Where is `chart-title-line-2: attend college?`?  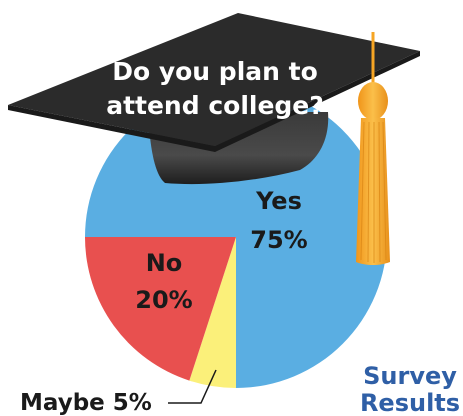
chart-title-line-2: attend college? is located at coordinates (215, 105).